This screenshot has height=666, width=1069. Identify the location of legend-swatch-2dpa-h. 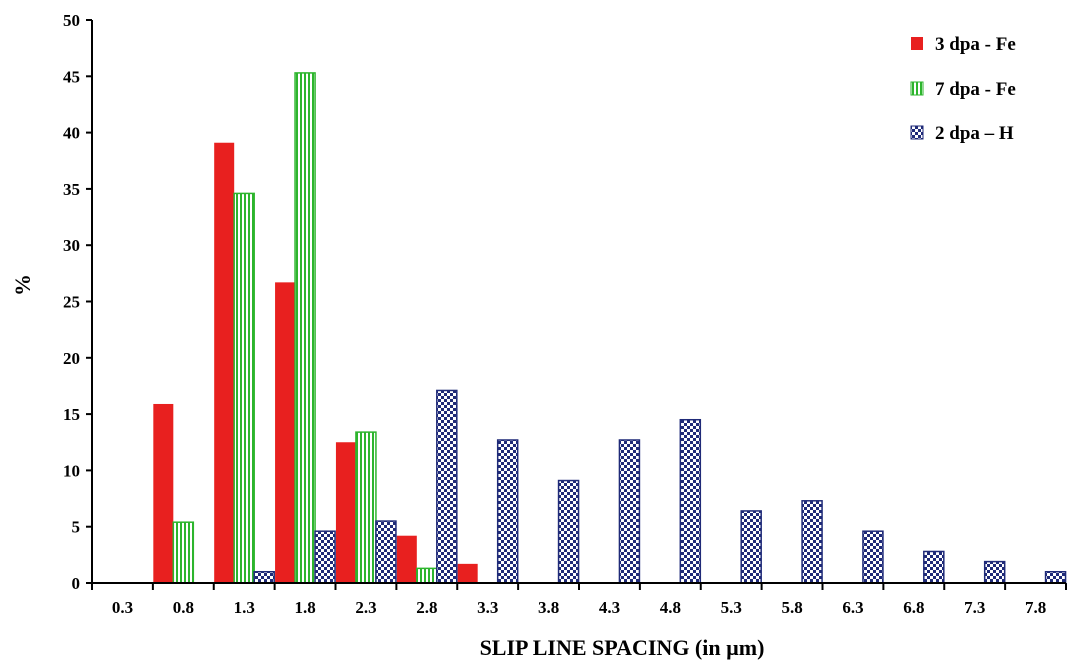
(917, 132).